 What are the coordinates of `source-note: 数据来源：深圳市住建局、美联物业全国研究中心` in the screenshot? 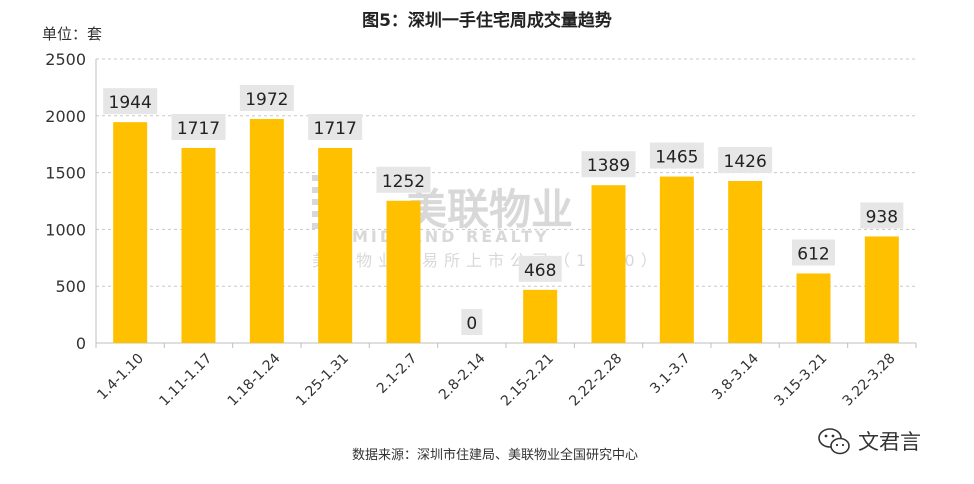 It's located at (495, 455).